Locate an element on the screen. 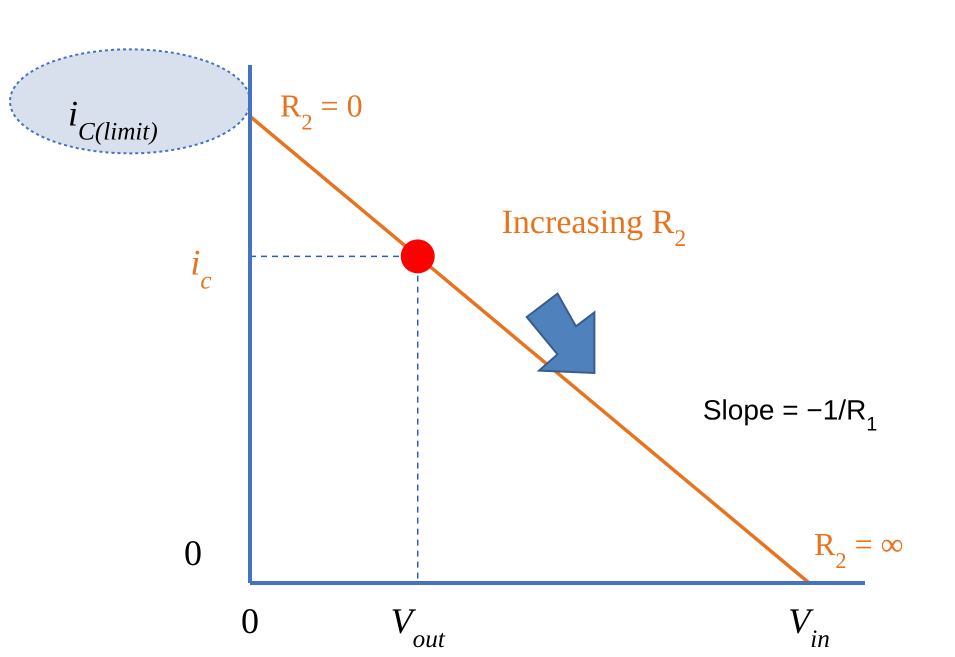 The height and width of the screenshot is (657, 955). x-tick-label: V$_{out}$ is located at coordinates (418, 626).